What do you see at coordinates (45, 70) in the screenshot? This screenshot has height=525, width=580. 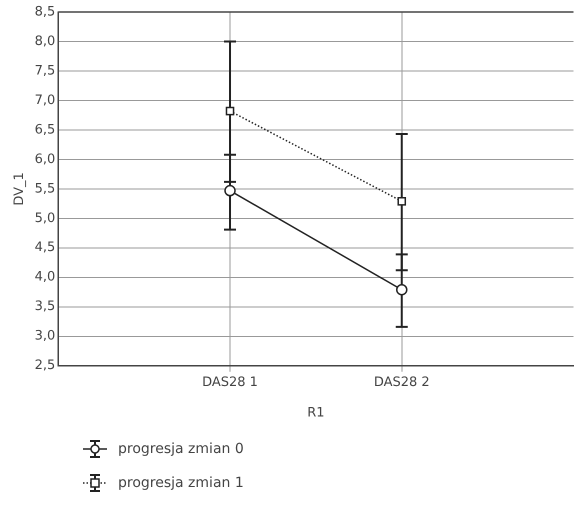 I see `y-tick-label: 7,5` at bounding box center [45, 70].